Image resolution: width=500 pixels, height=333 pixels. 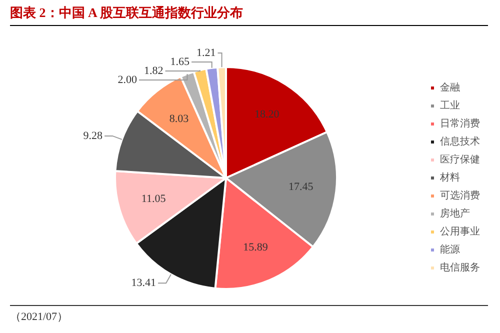 I want to click on legend-label: 工业, so click(x=450, y=106).